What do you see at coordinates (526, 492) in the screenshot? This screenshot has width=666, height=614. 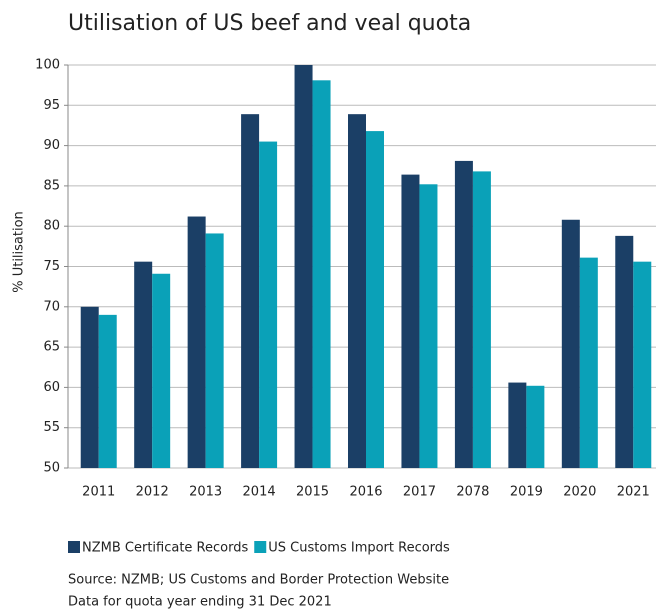 I see `x-tick-label: 2019` at bounding box center [526, 492].